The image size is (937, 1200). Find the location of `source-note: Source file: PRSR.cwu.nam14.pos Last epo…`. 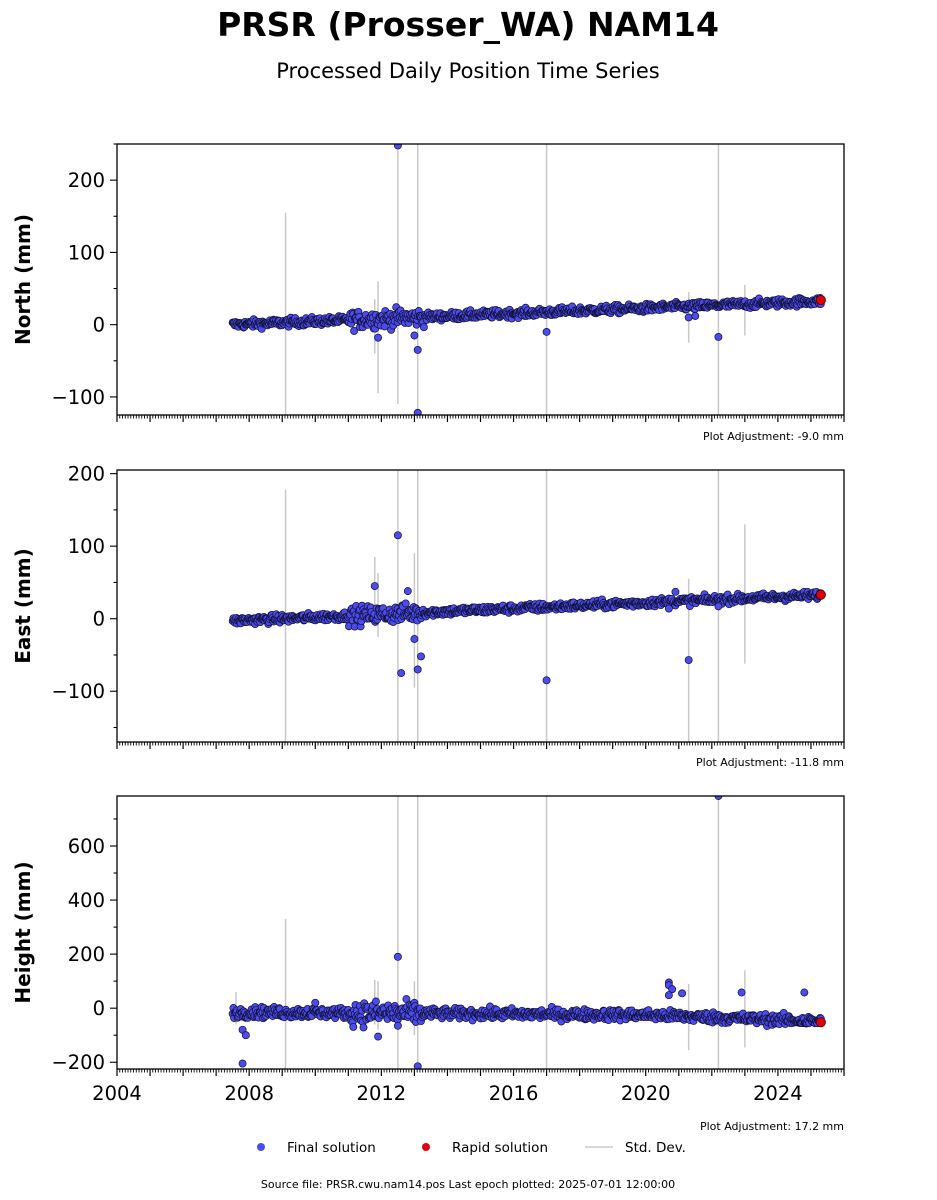

source-note: Source file: PRSR.cwu.nam14.pos Last epo… is located at coordinates (468, 1184).